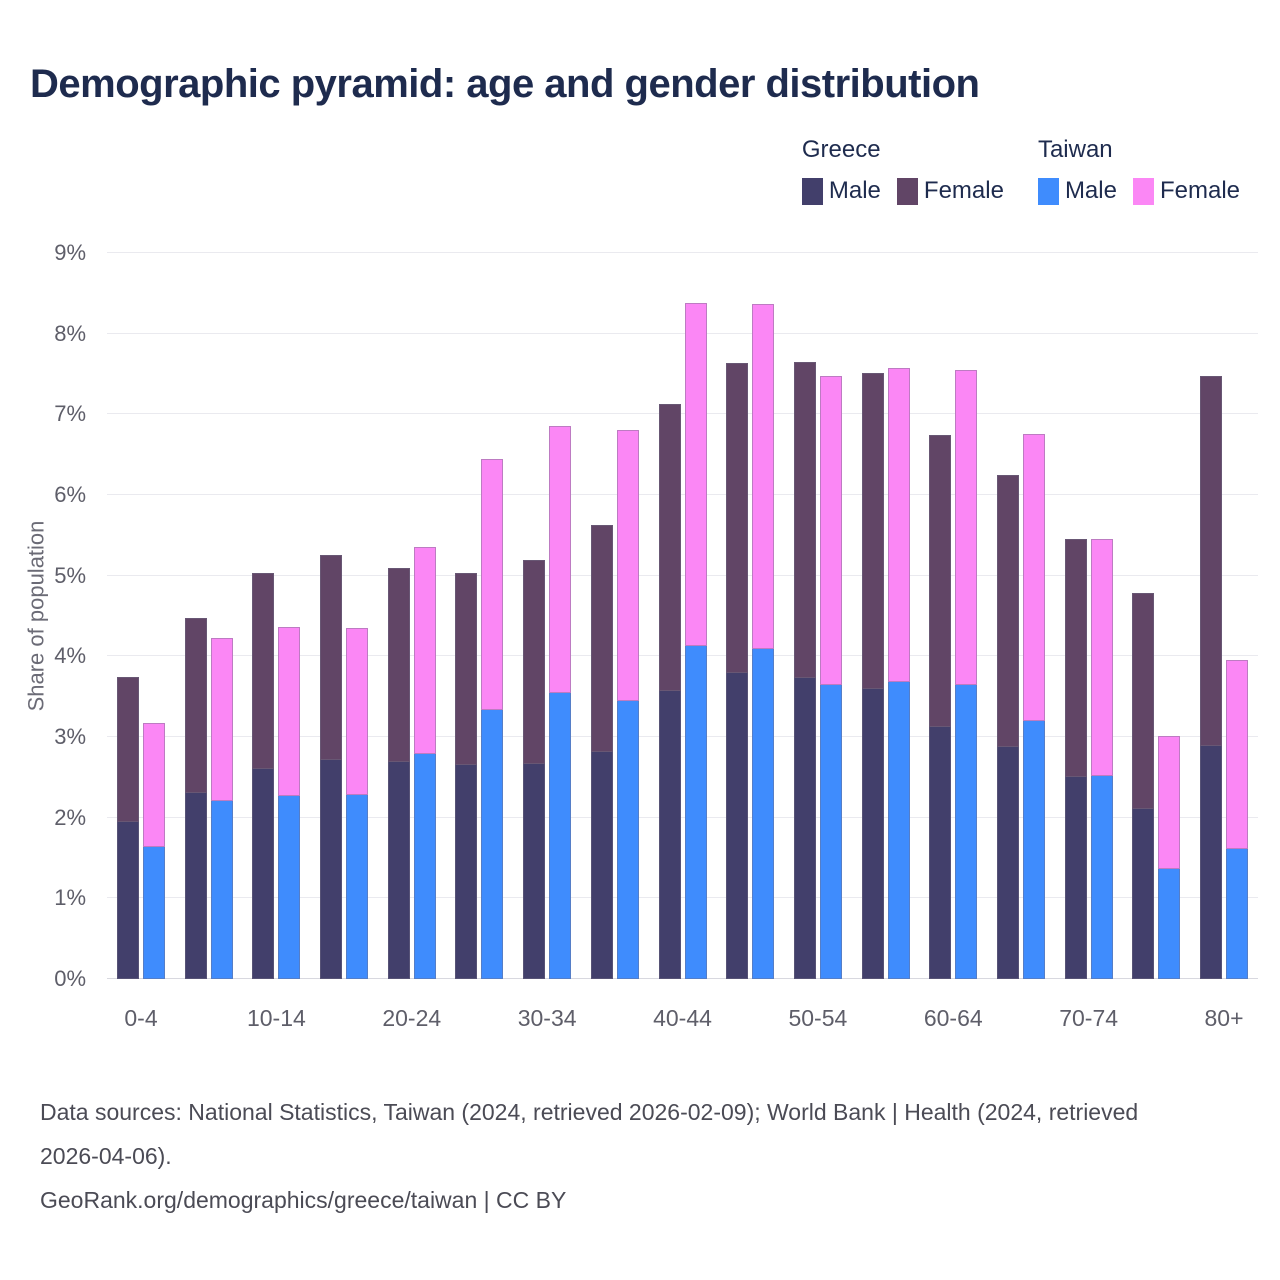 The image size is (1280, 1280). What do you see at coordinates (1089, 1018) in the screenshot?
I see `x-tick-label: 70-74` at bounding box center [1089, 1018].